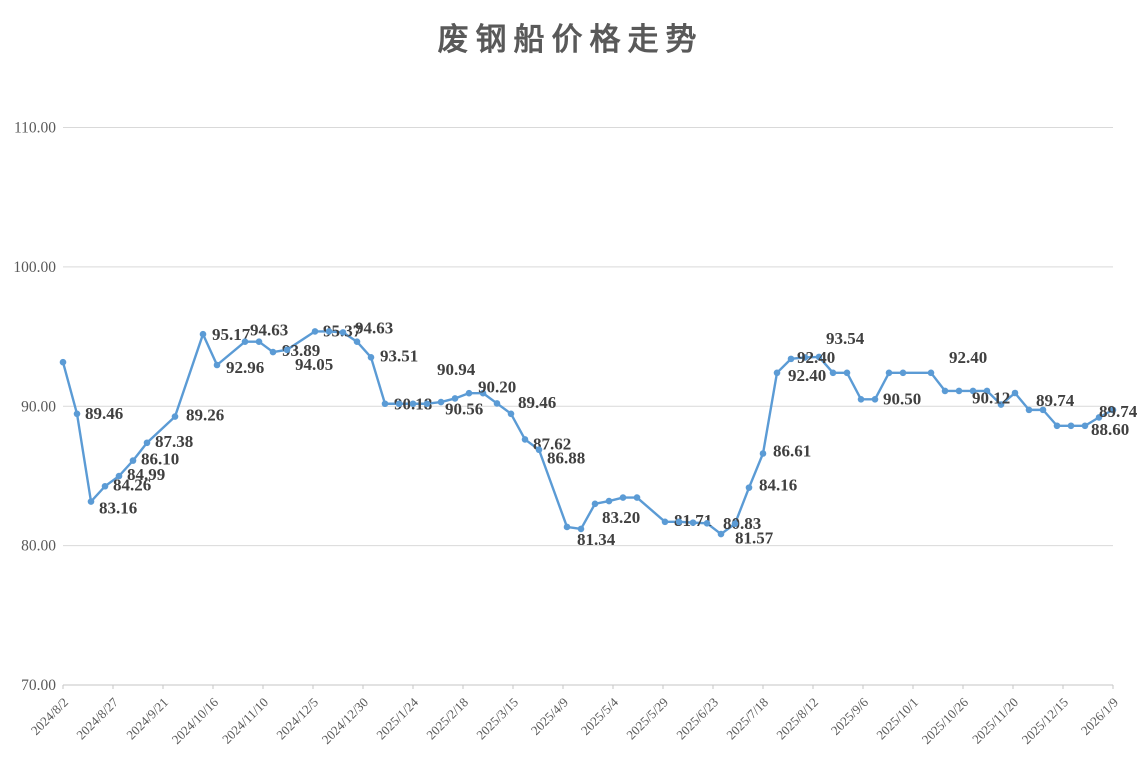 Image resolution: width=1141 pixels, height=757 pixels. Describe the element at coordinates (97, 718) in the screenshot. I see `x-tick-label: 2024/8/27` at that location.